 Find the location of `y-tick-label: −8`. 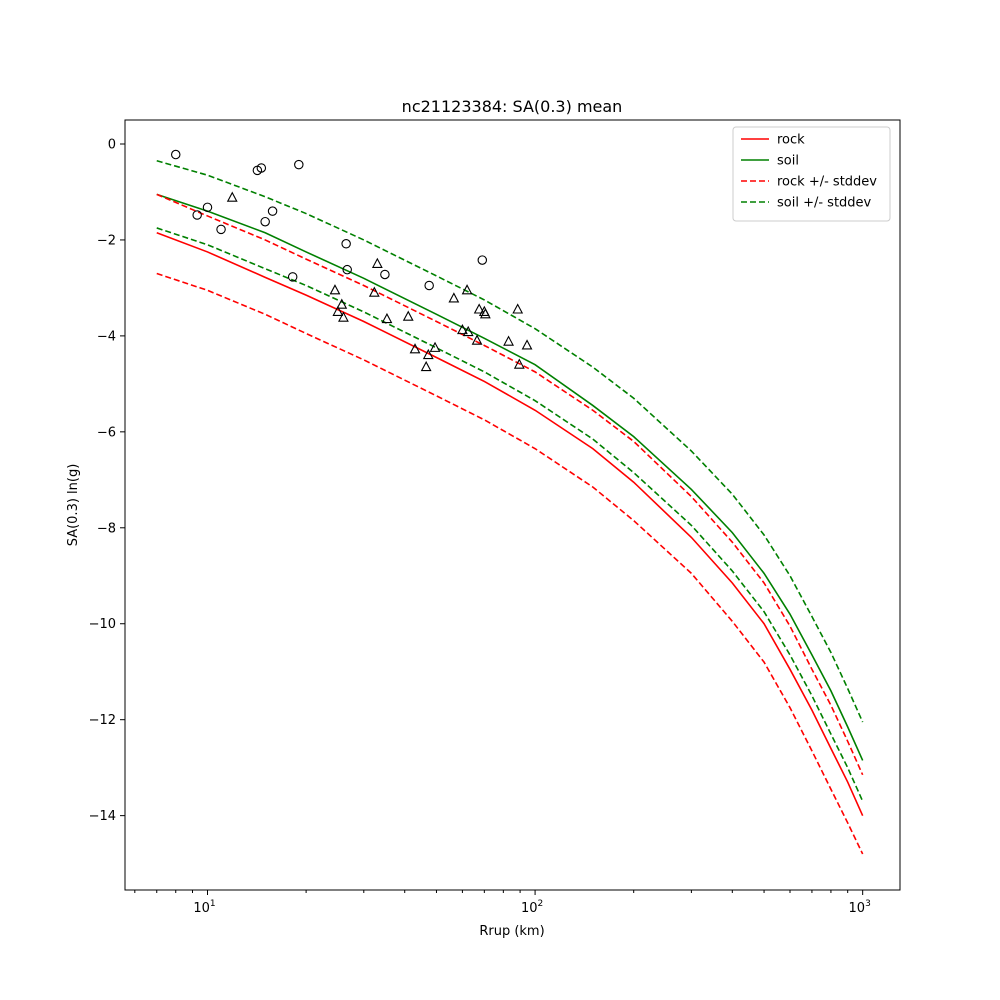

y-tick-label: −8 is located at coordinates (106, 528).